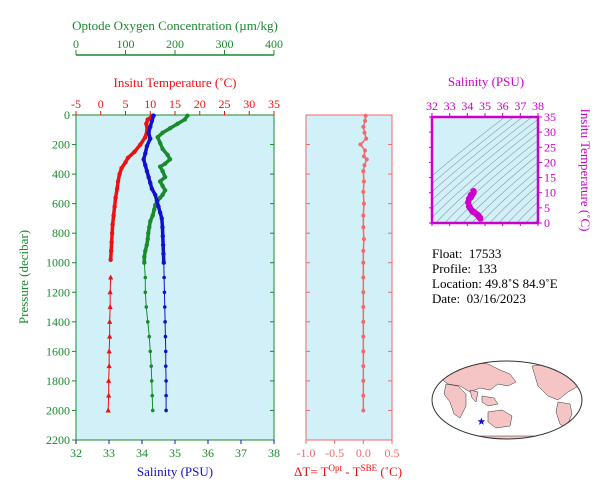 Image resolution: width=609 pixels, height=497 pixels. What do you see at coordinates (575, 365) in the screenshot?
I see `land-greenland` at bounding box center [575, 365].